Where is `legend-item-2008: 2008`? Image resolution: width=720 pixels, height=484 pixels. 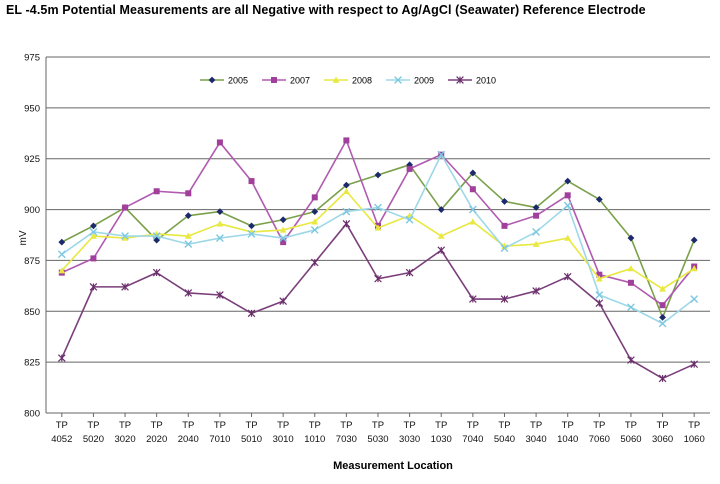 legend-item-2008: 2008 is located at coordinates (348, 81).